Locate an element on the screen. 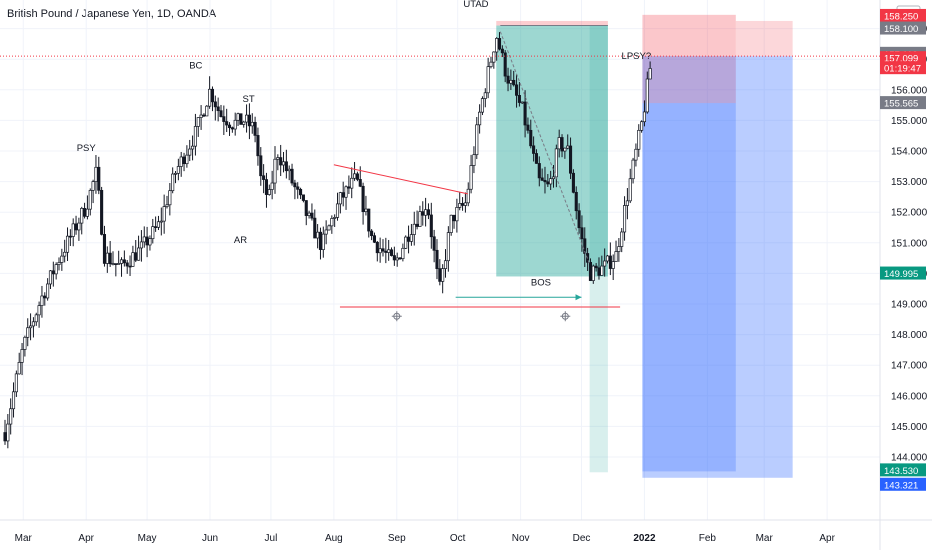  annotation-label-bc: BC is located at coordinates (195, 65).